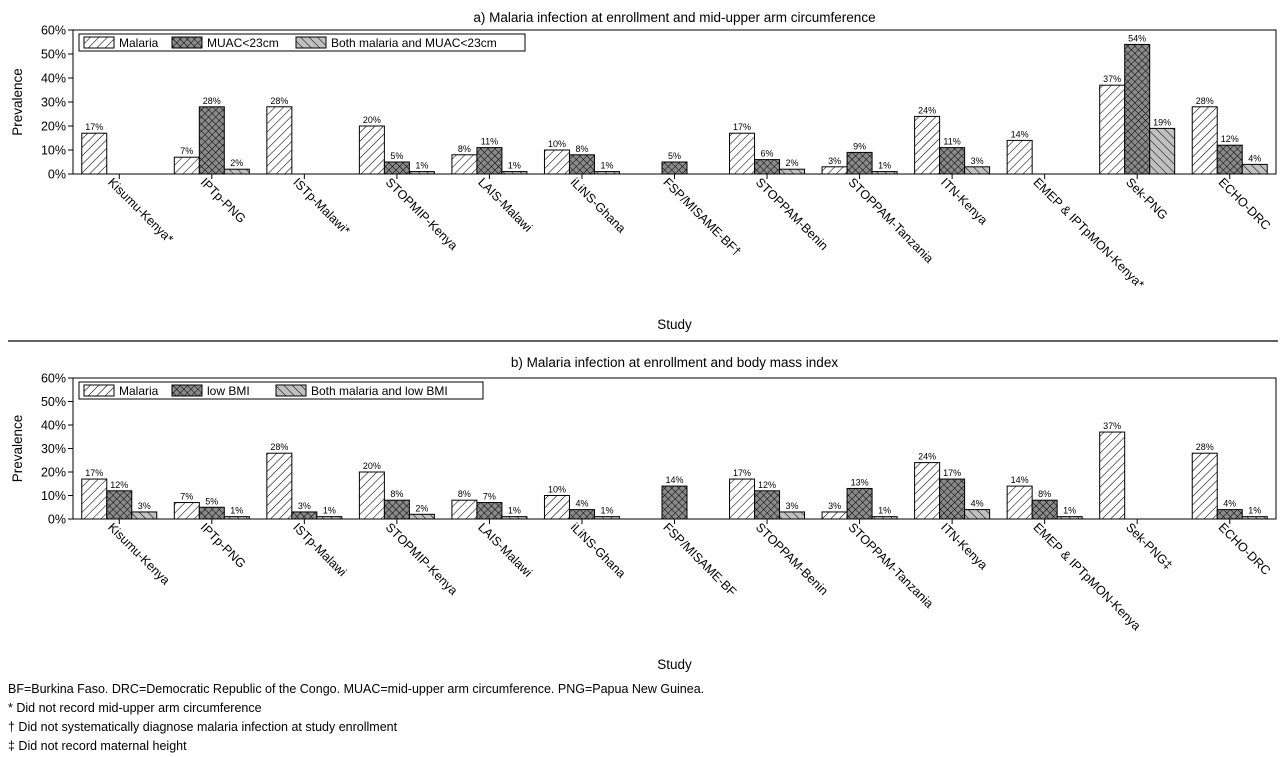 This screenshot has width=1285, height=757. I want to click on y-tick-label-a: 10%, so click(53, 151).